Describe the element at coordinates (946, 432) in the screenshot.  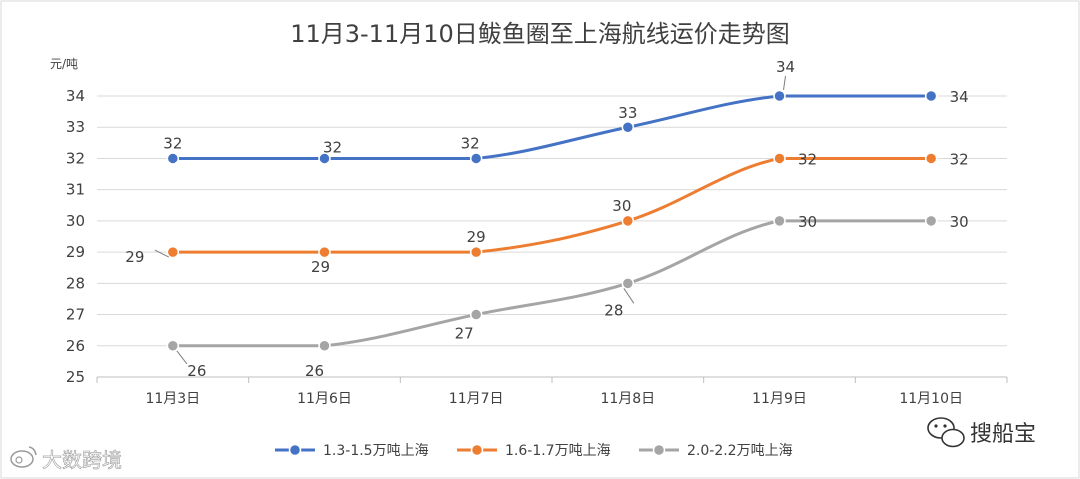
I see `wechat-logo-icon` at that location.